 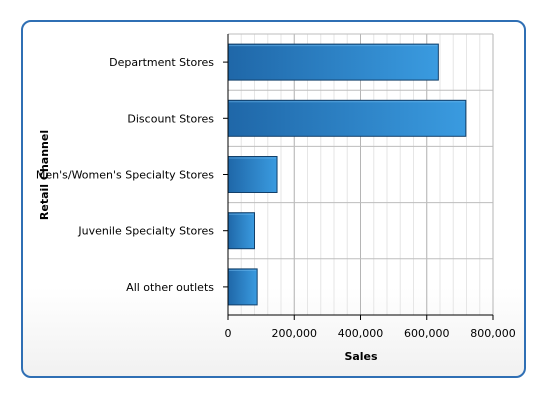 I want to click on category-label: Discount Stores, so click(x=170, y=118).